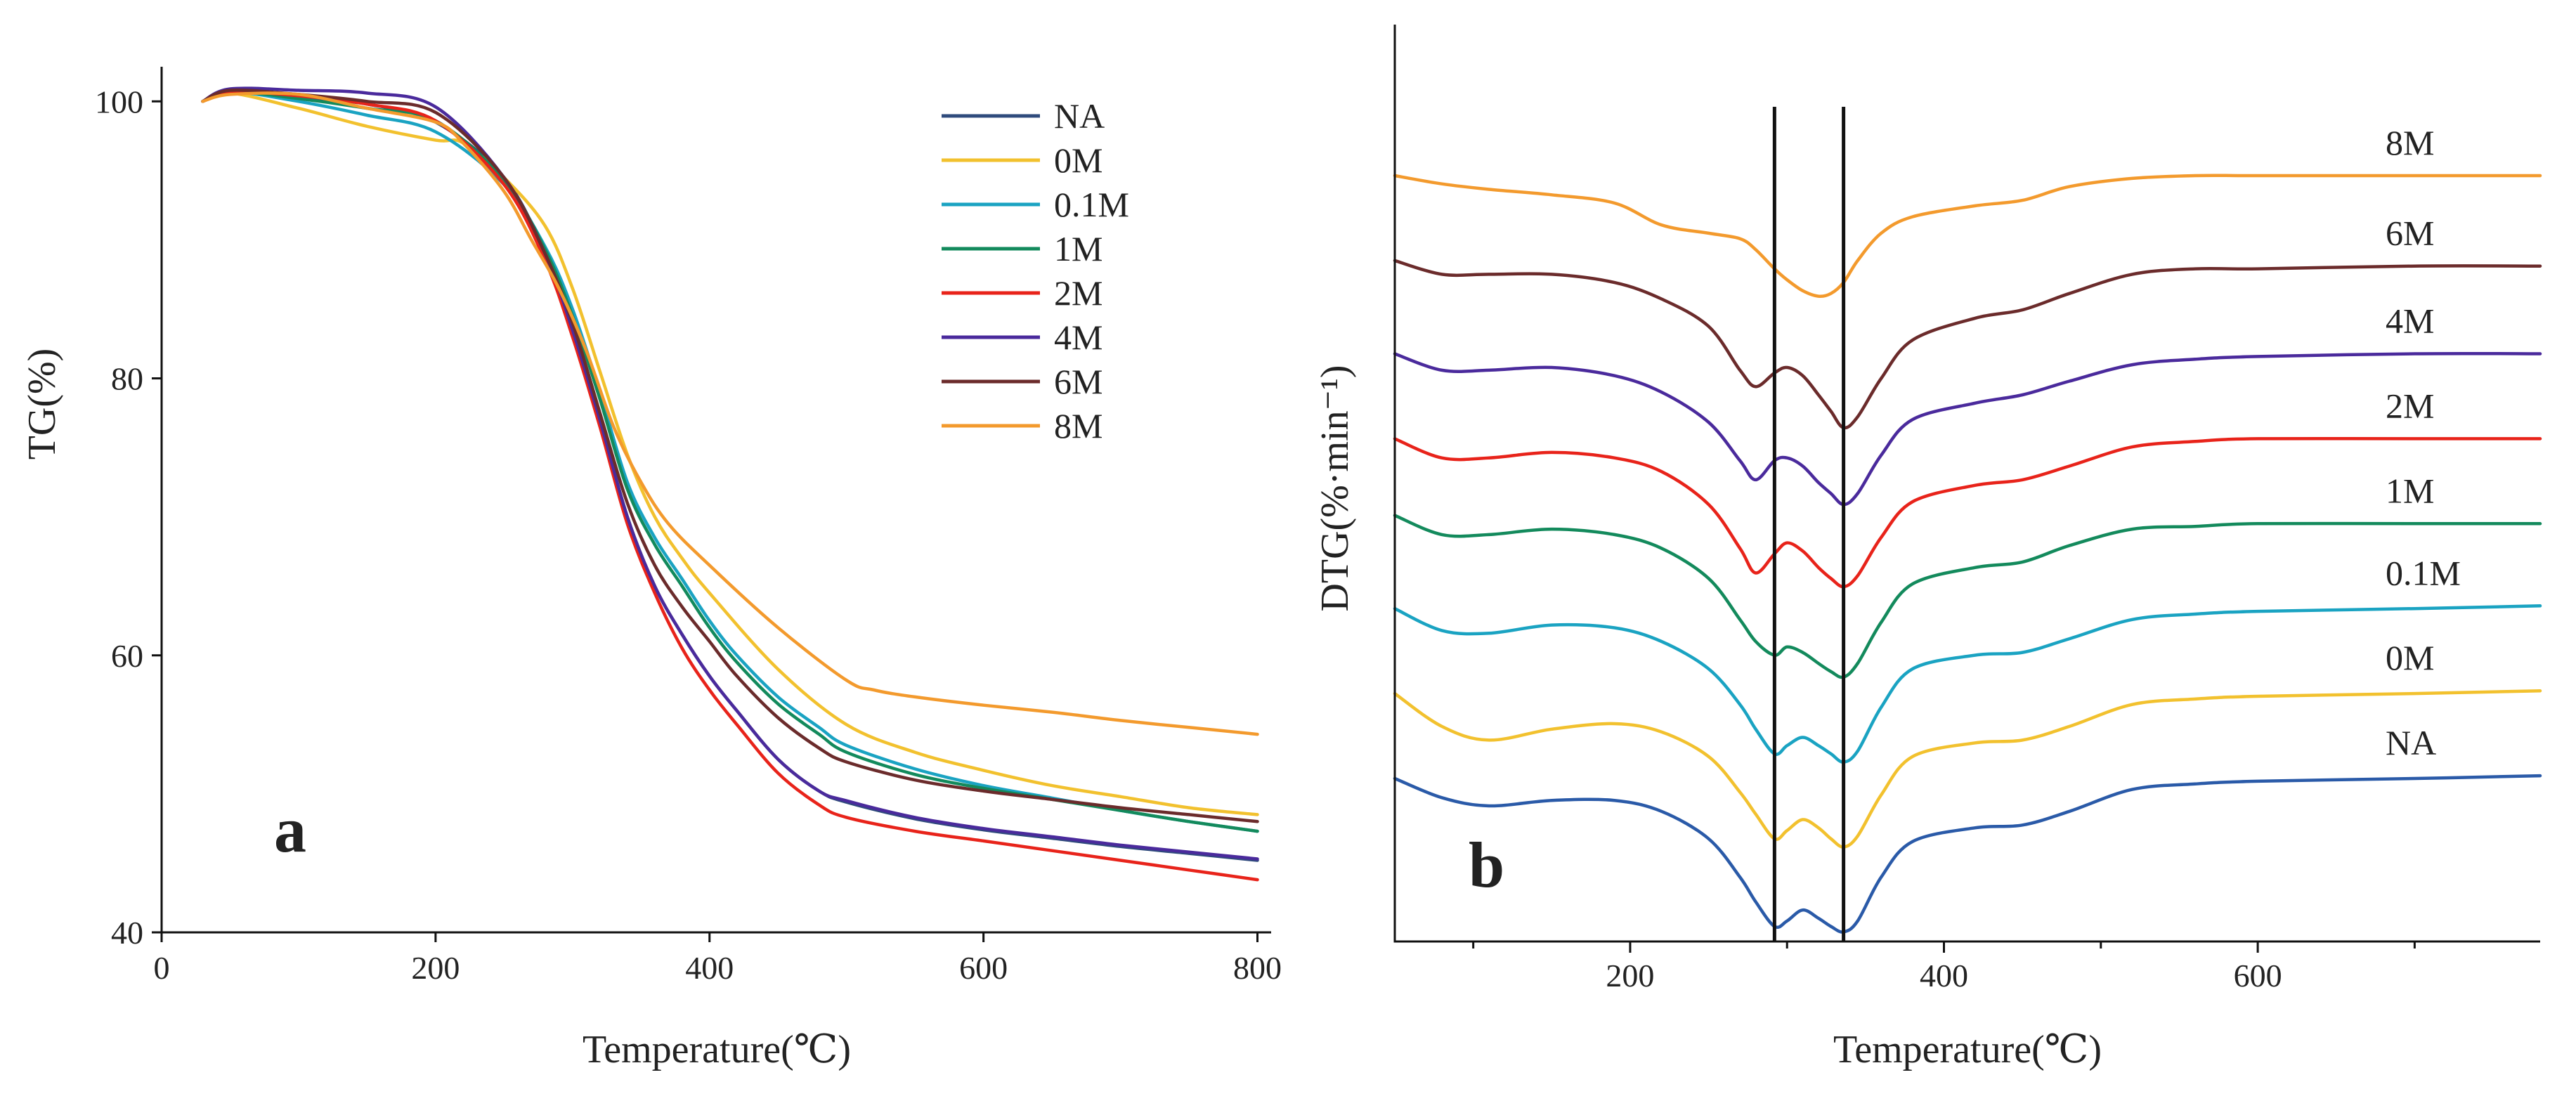  What do you see at coordinates (1967, 596) in the screenshot?
I see `panel-b-line-1m` at bounding box center [1967, 596].